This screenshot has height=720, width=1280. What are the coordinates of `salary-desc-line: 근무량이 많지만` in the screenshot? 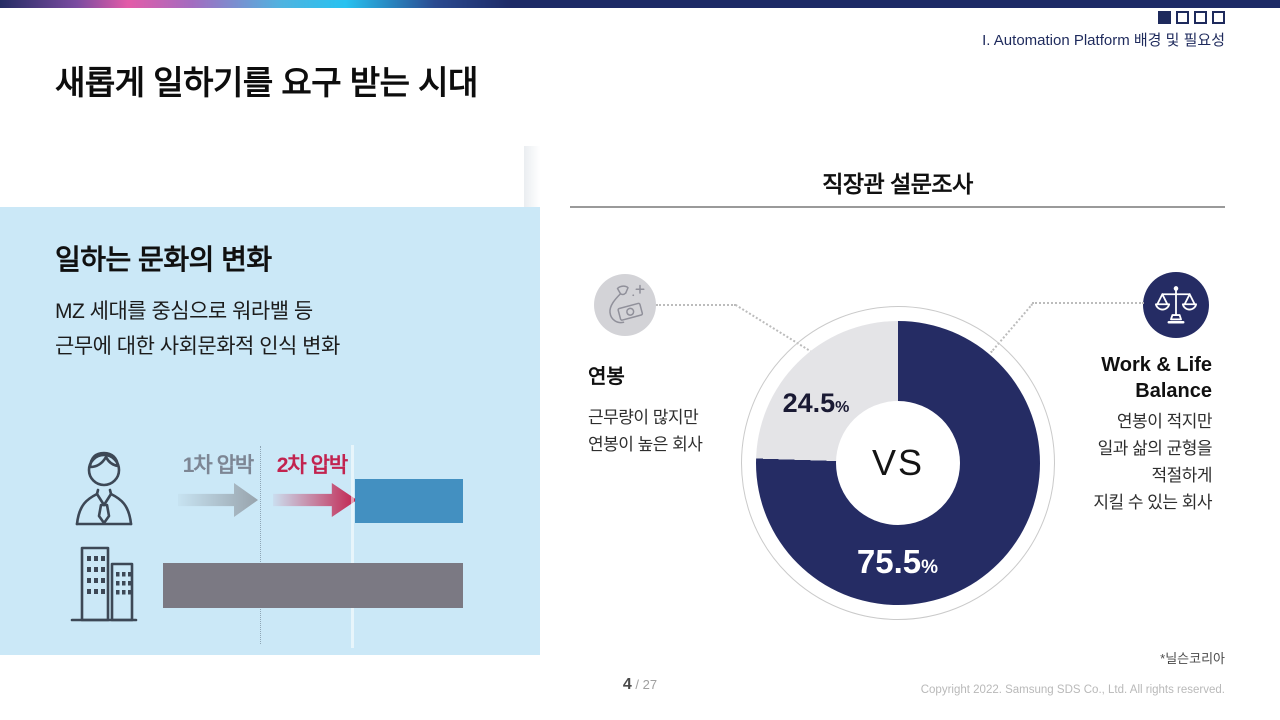 It's located at (643, 417).